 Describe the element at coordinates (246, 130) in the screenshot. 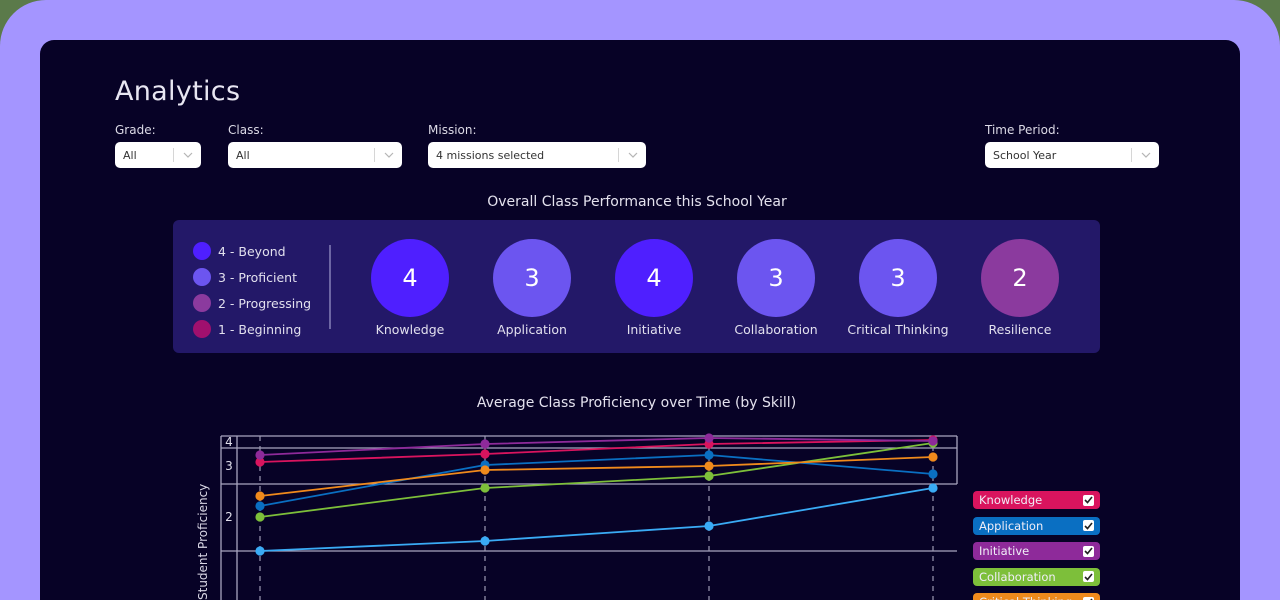

I see `filter-label: Class:` at that location.